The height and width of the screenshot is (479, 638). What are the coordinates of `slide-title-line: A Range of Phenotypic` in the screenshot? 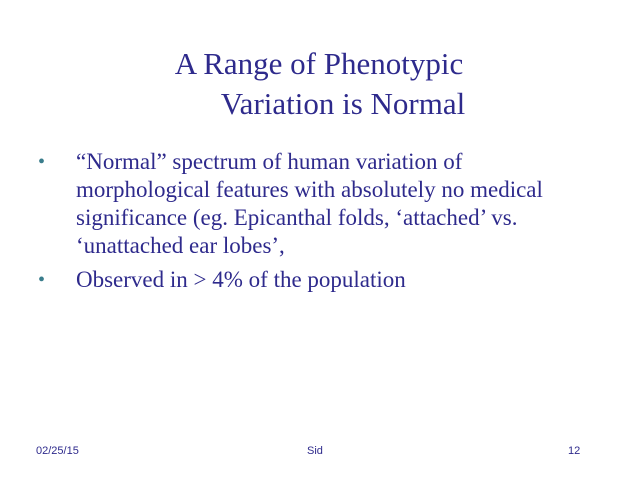 It's located at (319, 63).